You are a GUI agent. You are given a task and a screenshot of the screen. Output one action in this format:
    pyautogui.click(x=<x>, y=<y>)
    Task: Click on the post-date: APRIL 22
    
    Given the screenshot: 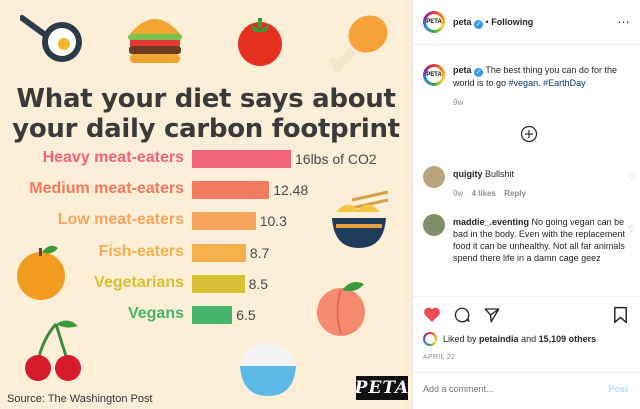 What is the action you would take?
    pyautogui.click(x=439, y=357)
    